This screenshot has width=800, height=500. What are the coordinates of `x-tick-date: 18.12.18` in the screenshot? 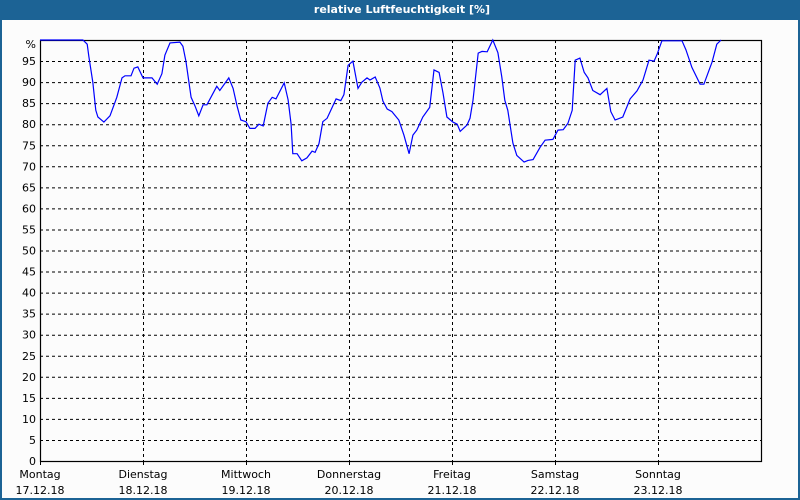 It's located at (143, 490).